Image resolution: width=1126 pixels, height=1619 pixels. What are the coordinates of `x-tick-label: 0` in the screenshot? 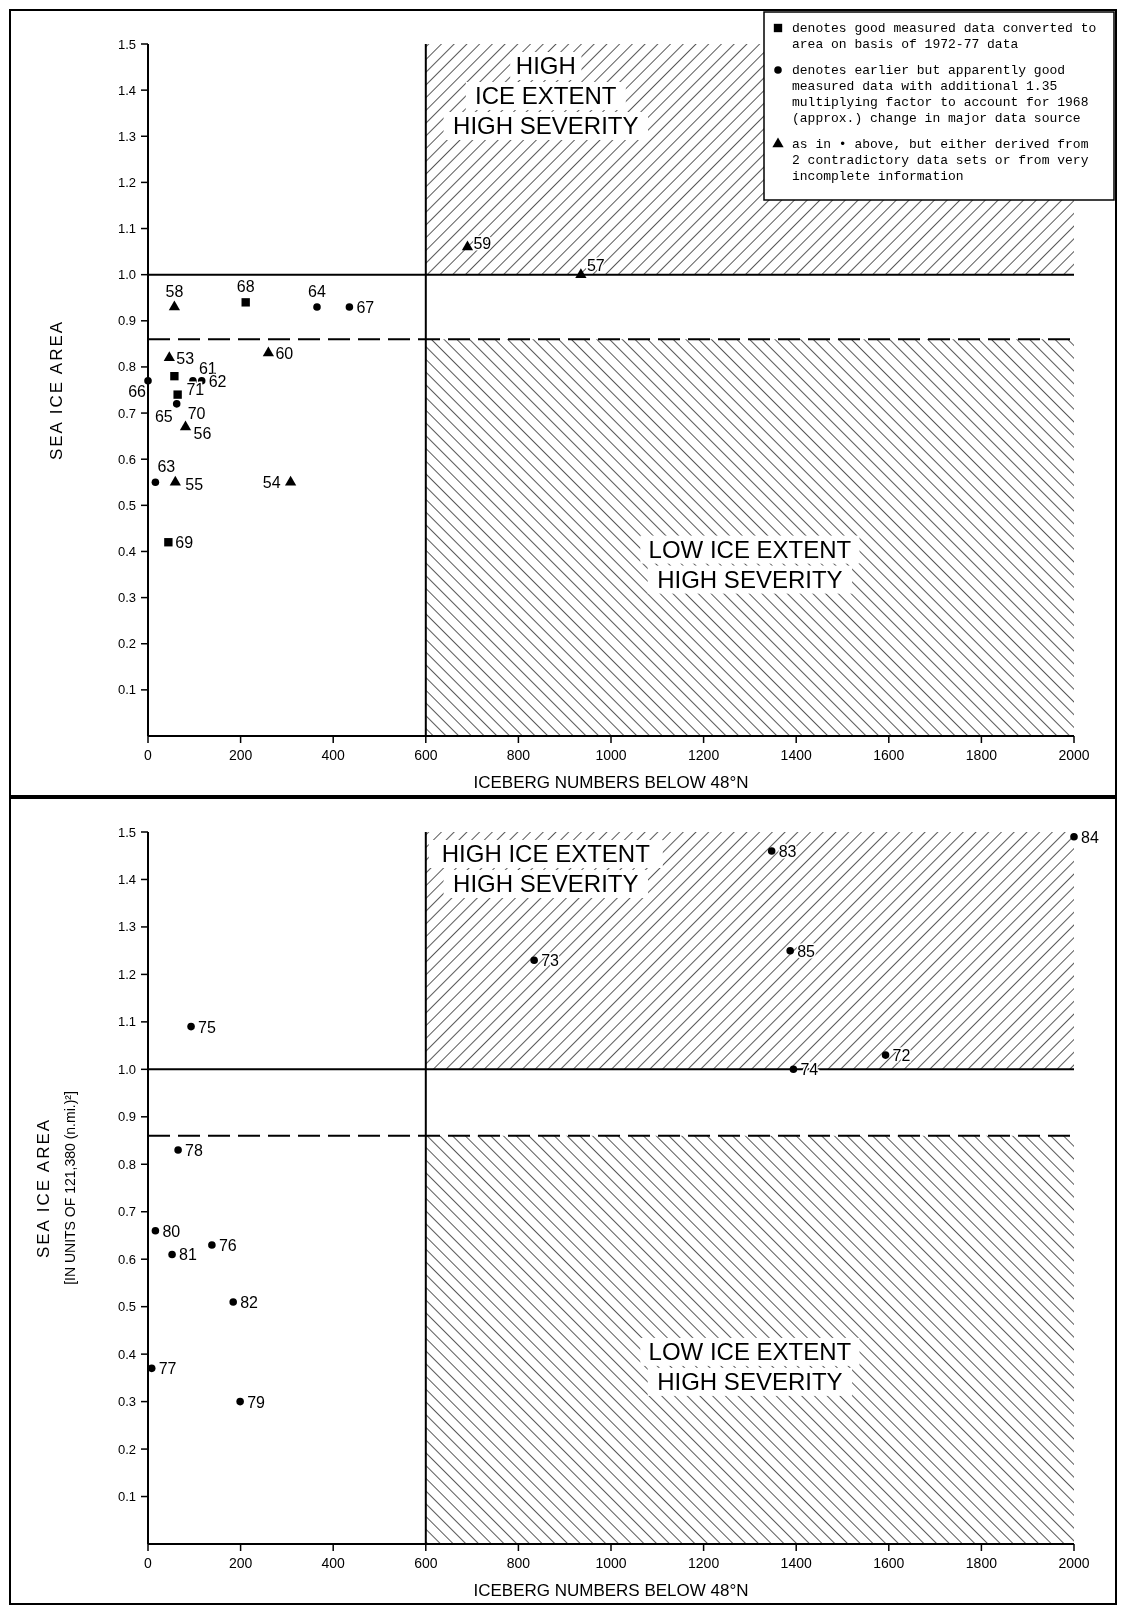 It's located at (148, 1563).